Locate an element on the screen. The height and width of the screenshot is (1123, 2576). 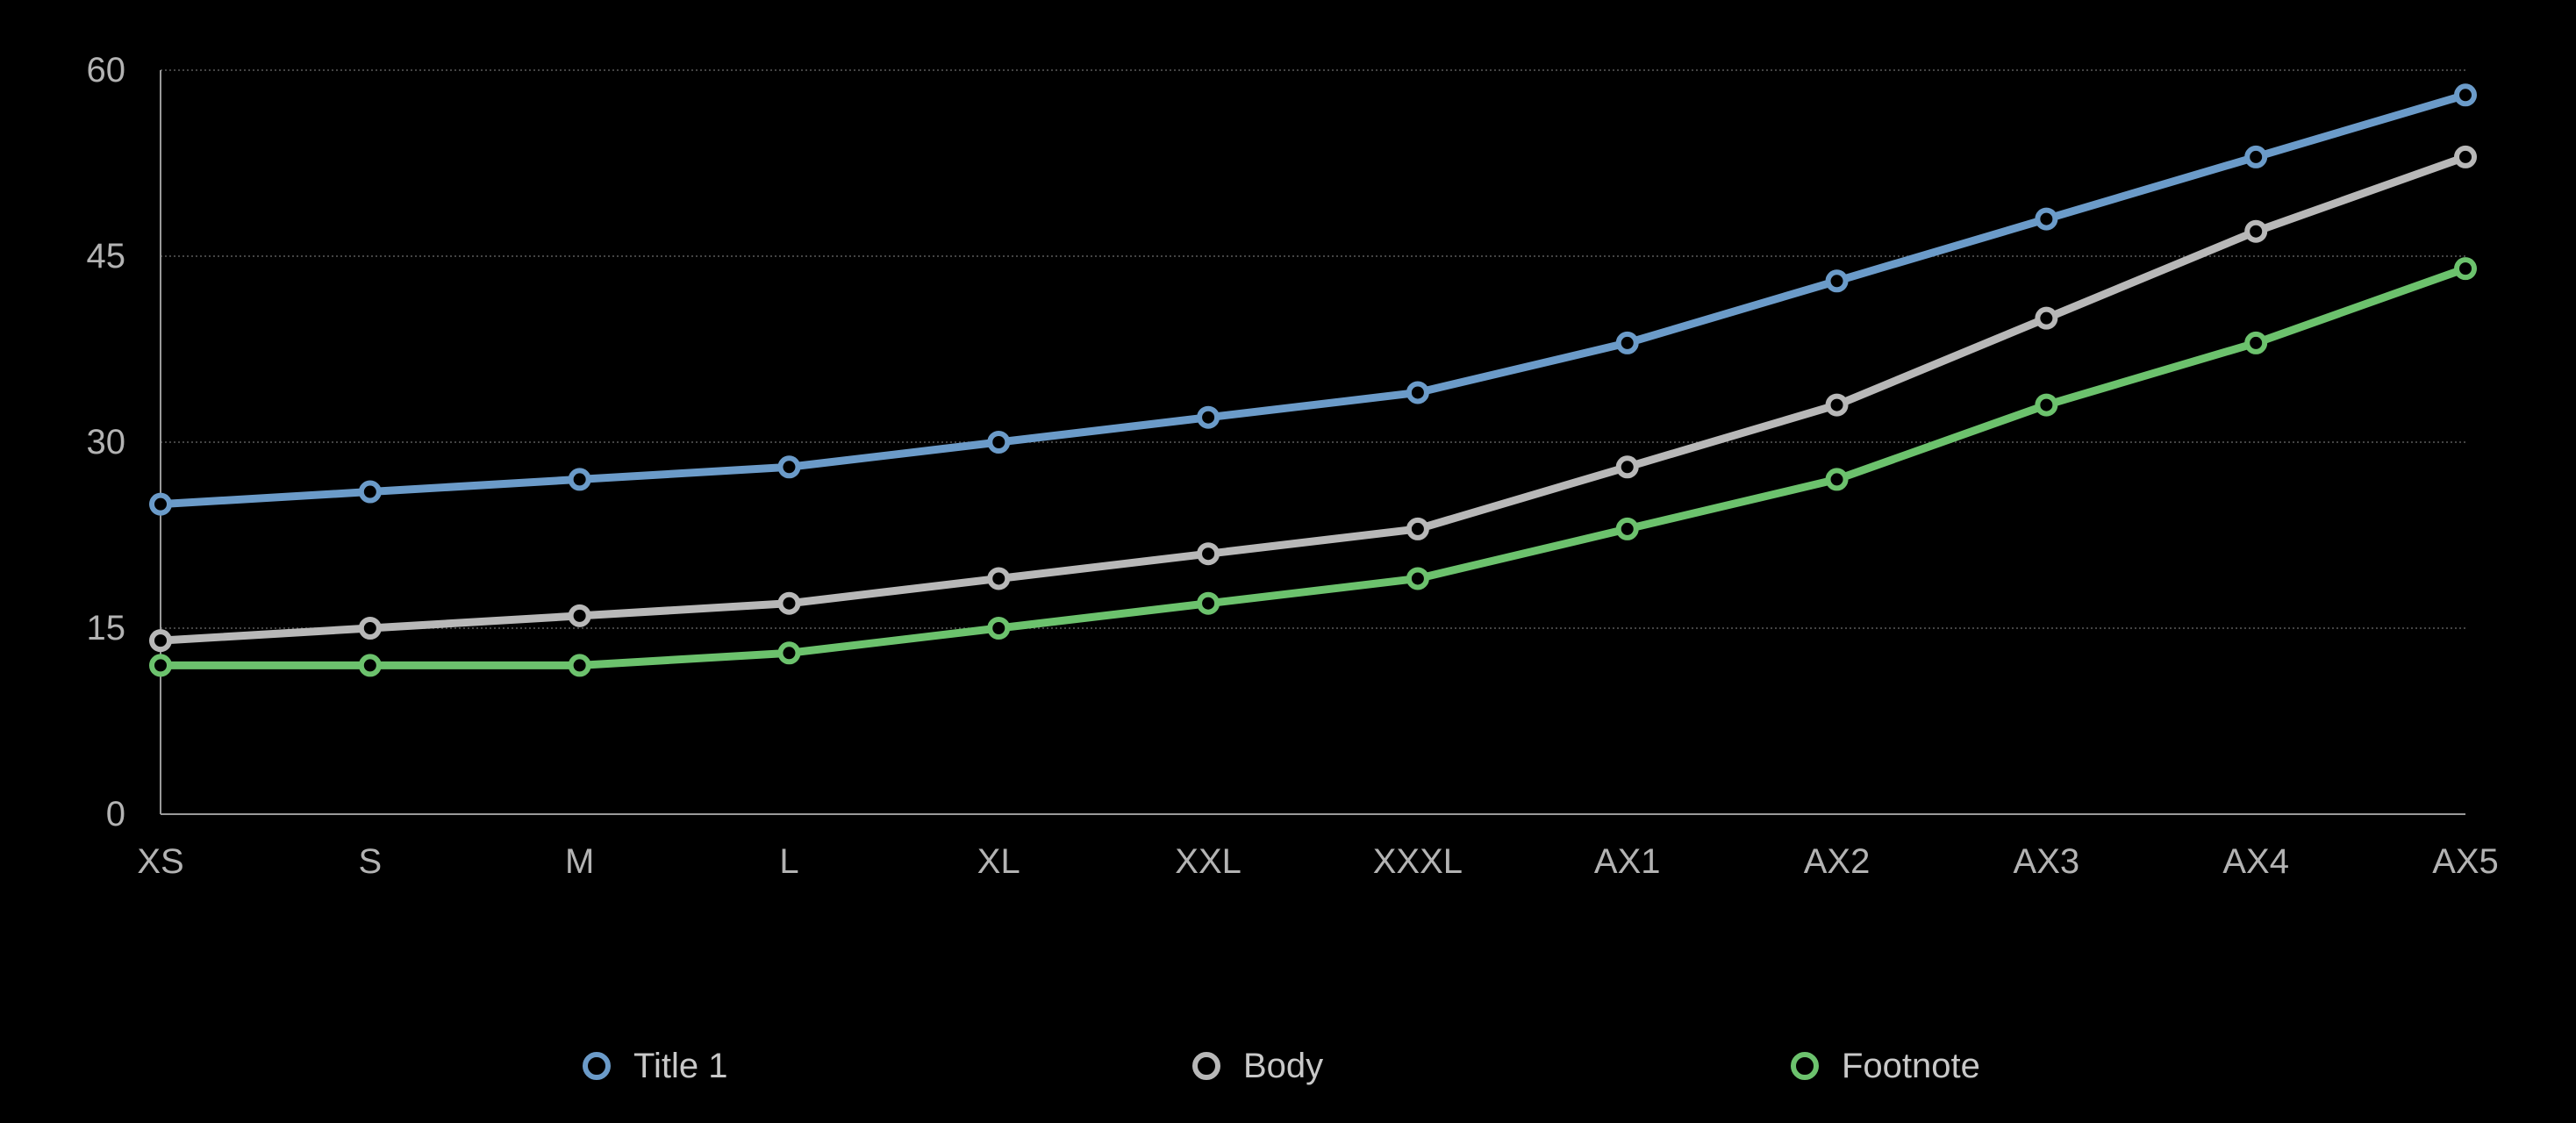
x-tick-label: AX5 is located at coordinates (2465, 861).